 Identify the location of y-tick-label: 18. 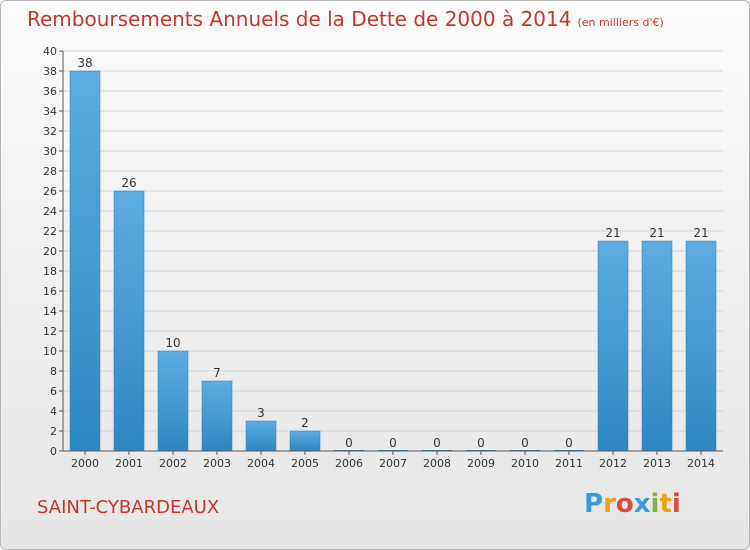
(50, 271).